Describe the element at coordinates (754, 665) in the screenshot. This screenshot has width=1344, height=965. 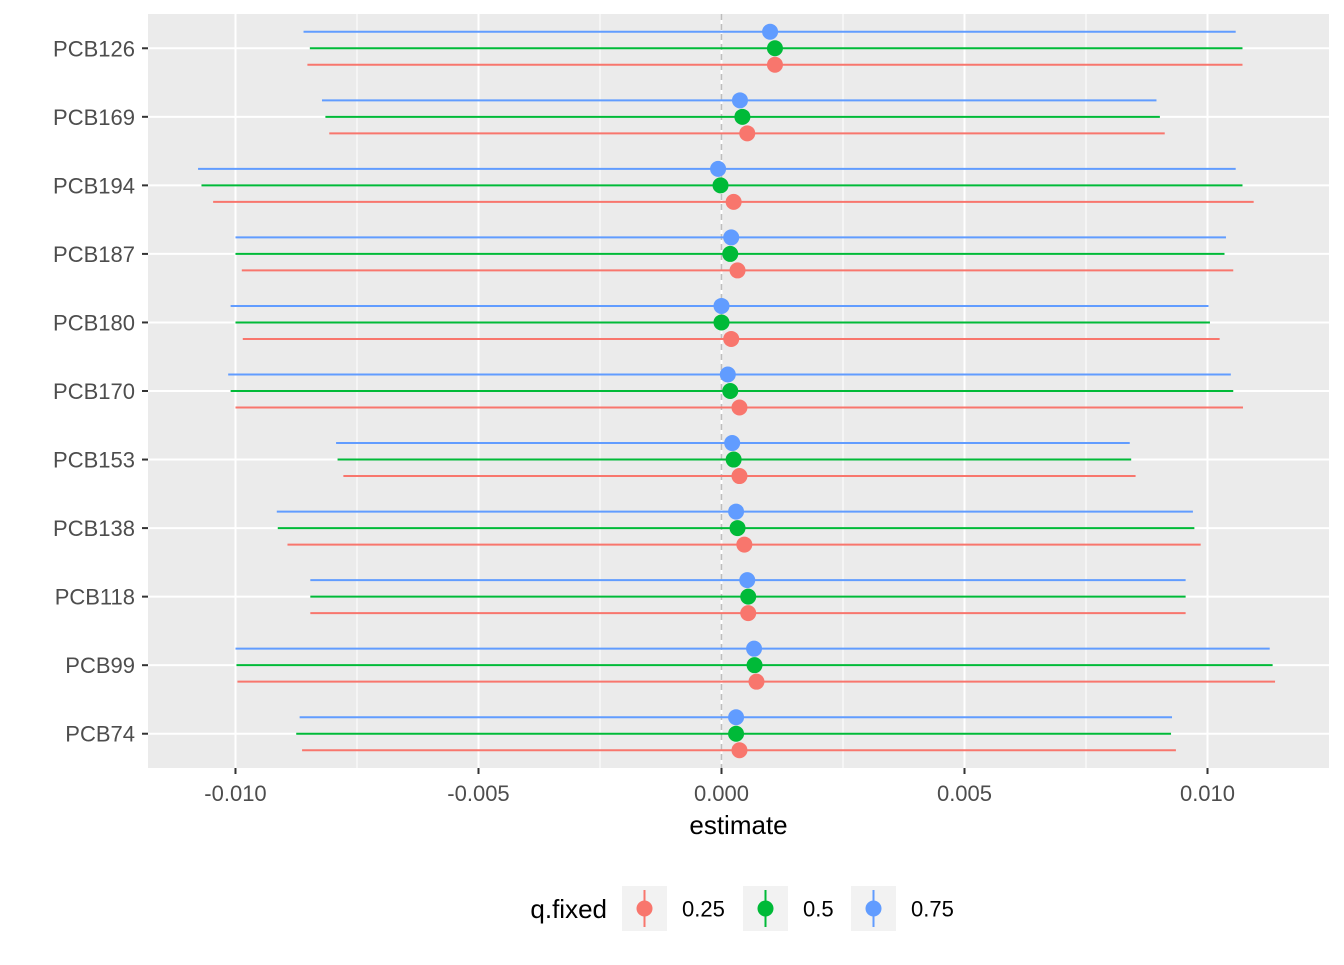
I see `point-pcb99-q05` at that location.